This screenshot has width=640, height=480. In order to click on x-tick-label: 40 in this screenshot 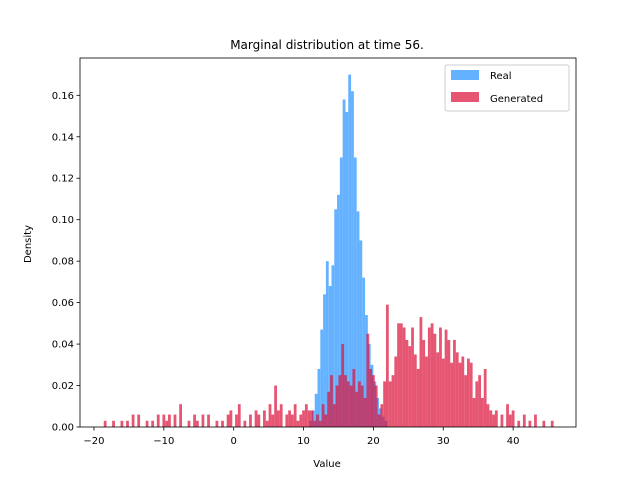, I will do `click(513, 441)`.